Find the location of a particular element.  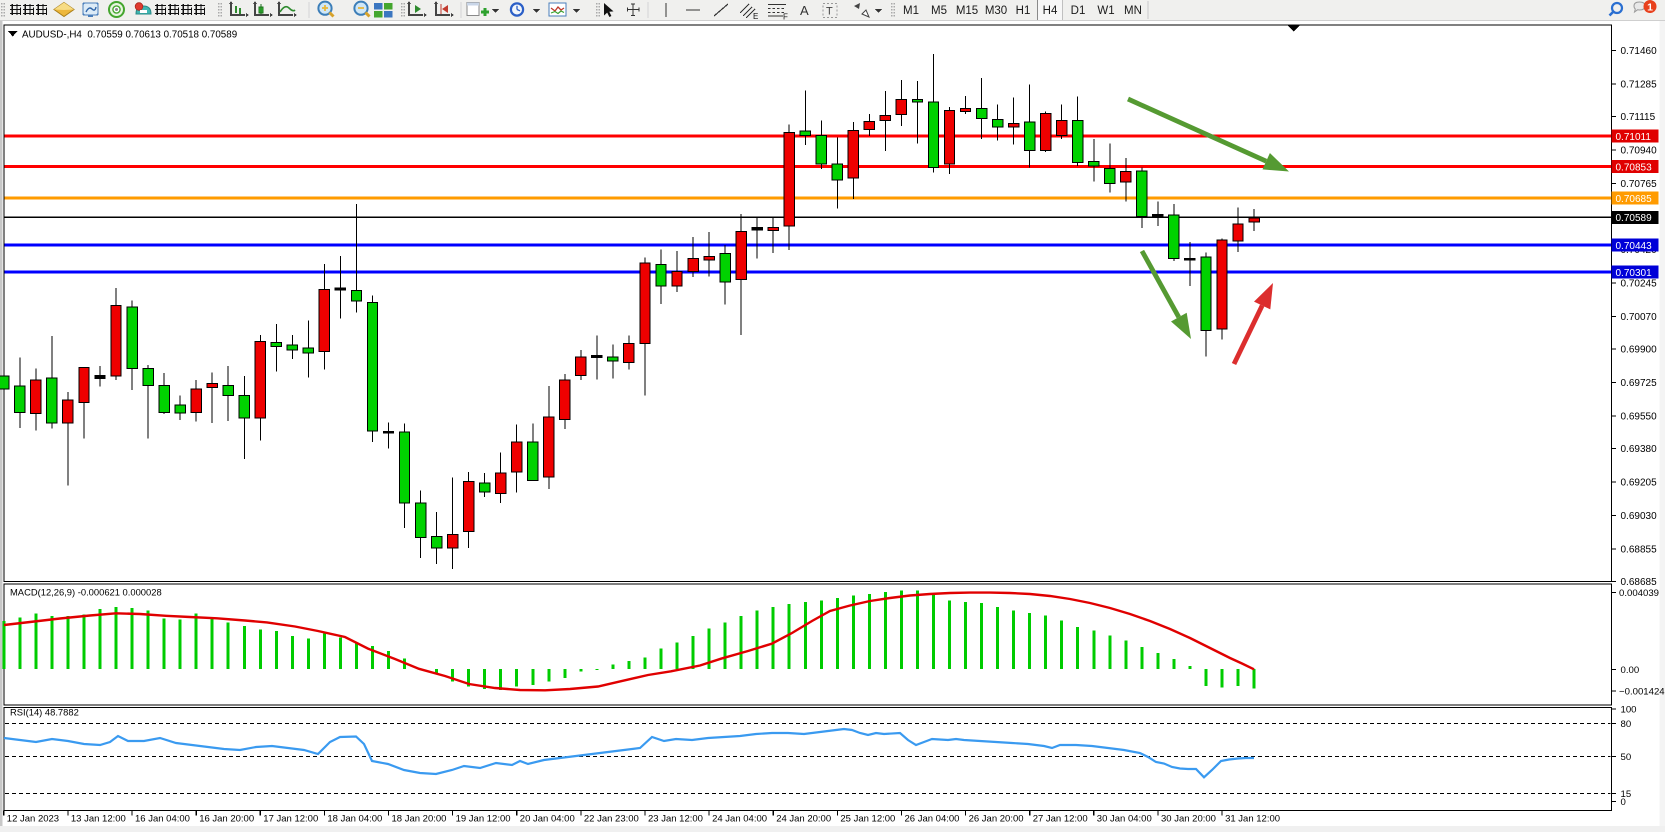

svg-text: M15 is located at coordinates (967, 11).